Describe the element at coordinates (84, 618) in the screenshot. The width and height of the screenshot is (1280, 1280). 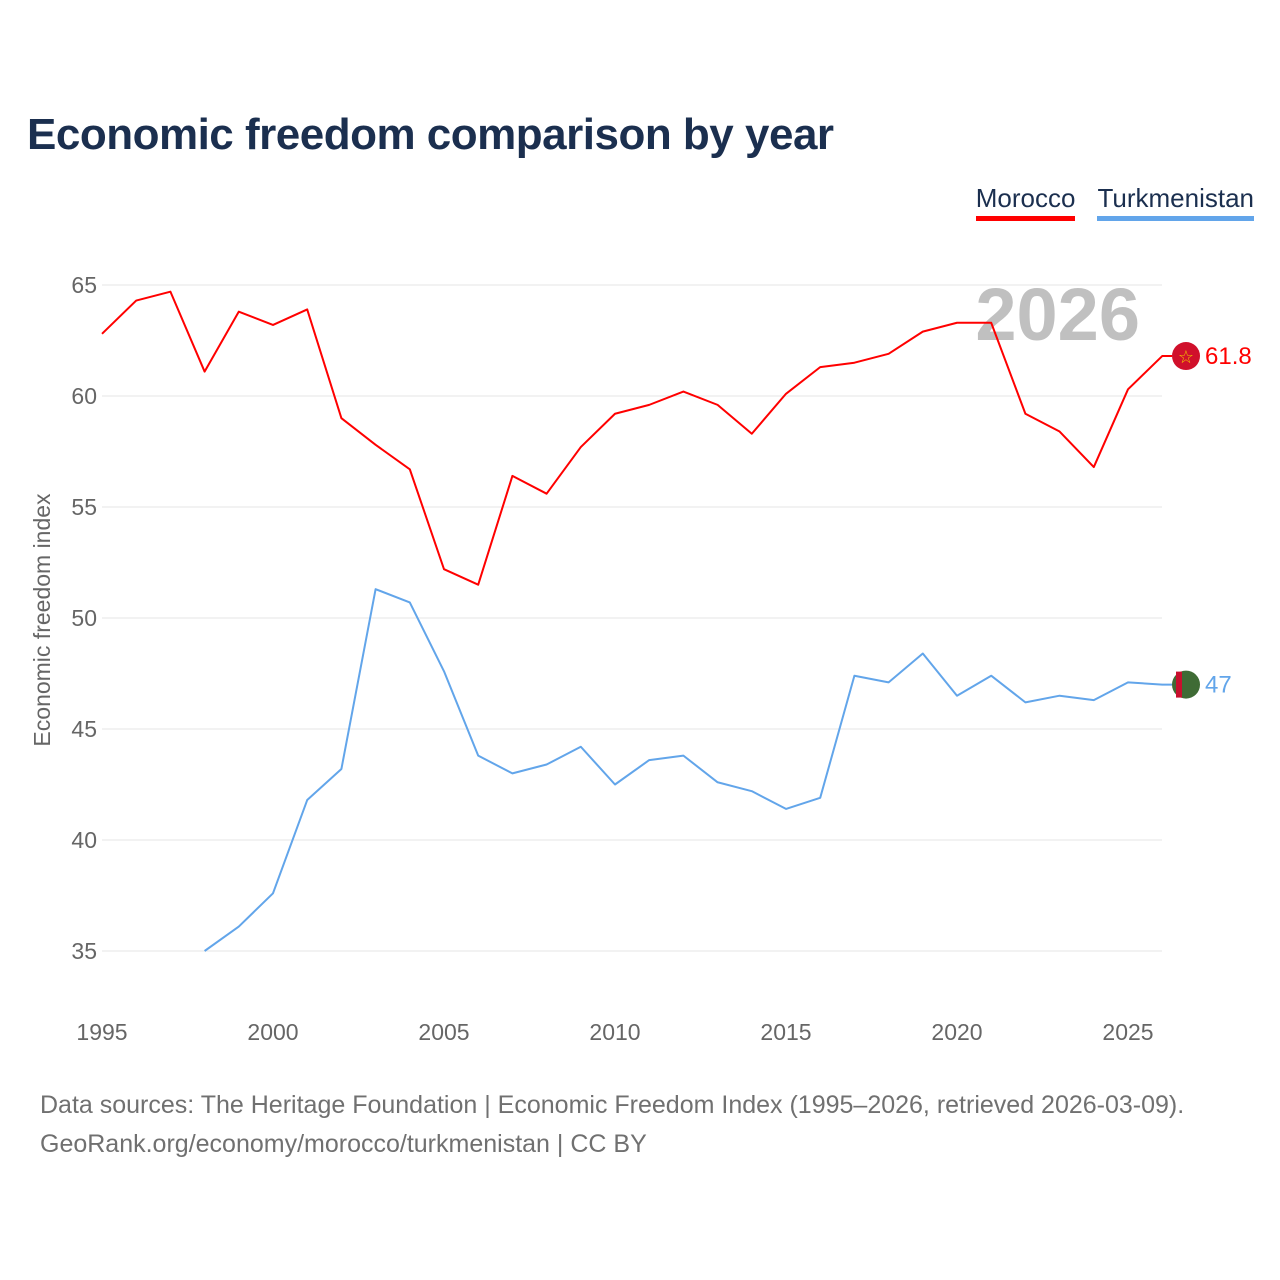
I see `y-tick-label: 50` at that location.